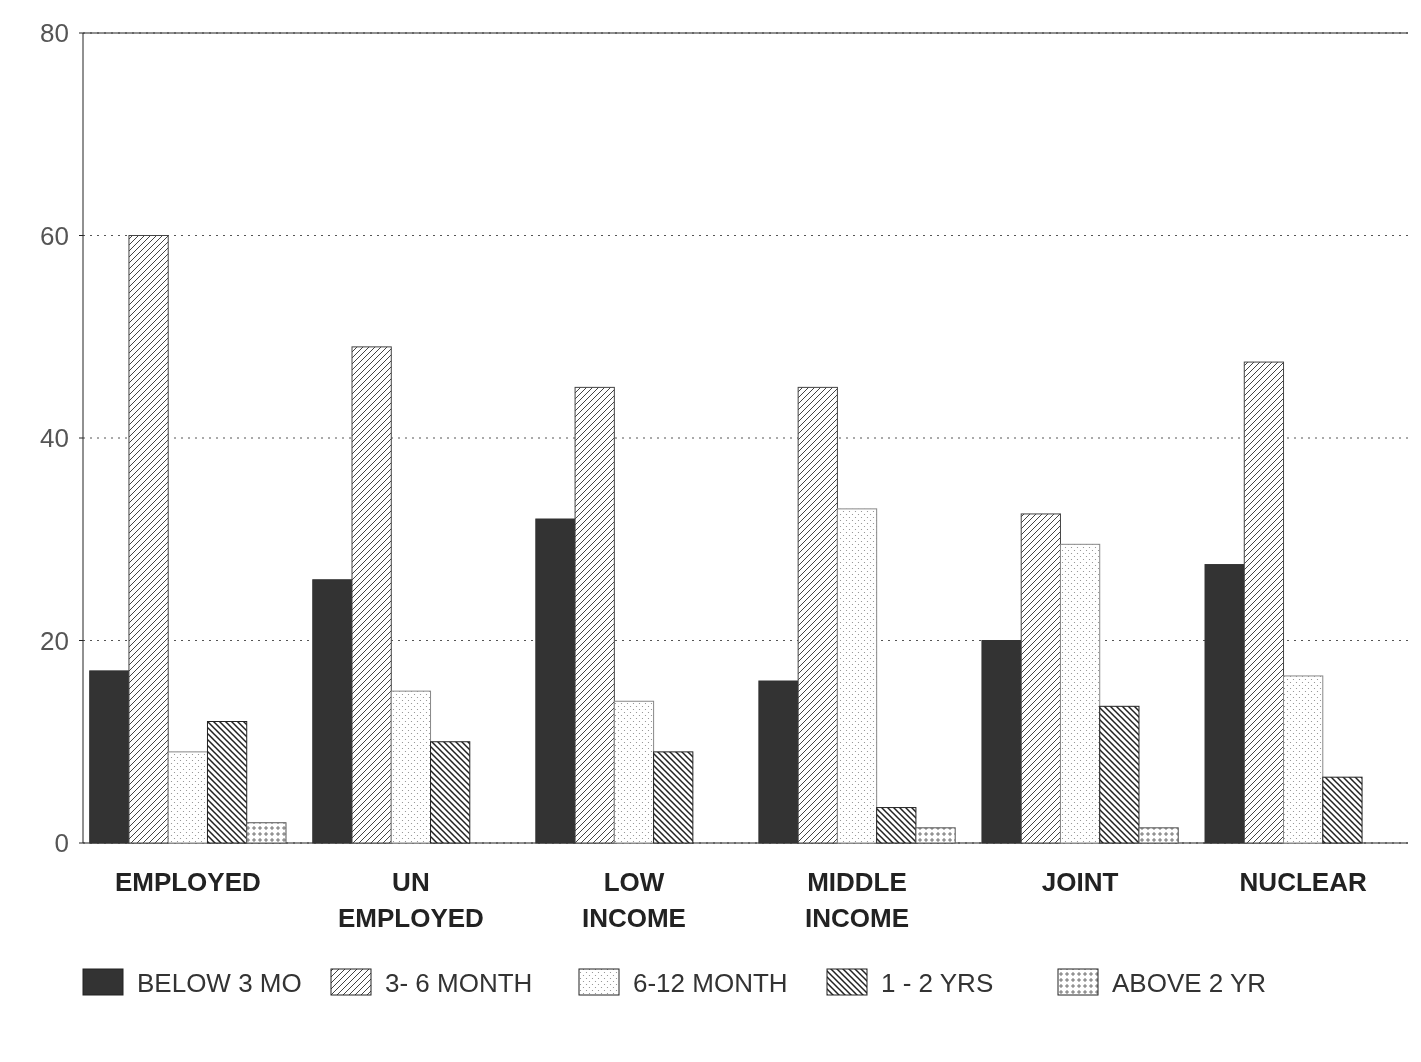 The image size is (1421, 1062). Describe the element at coordinates (54, 235) in the screenshot. I see `y-tick-label: 60` at that location.